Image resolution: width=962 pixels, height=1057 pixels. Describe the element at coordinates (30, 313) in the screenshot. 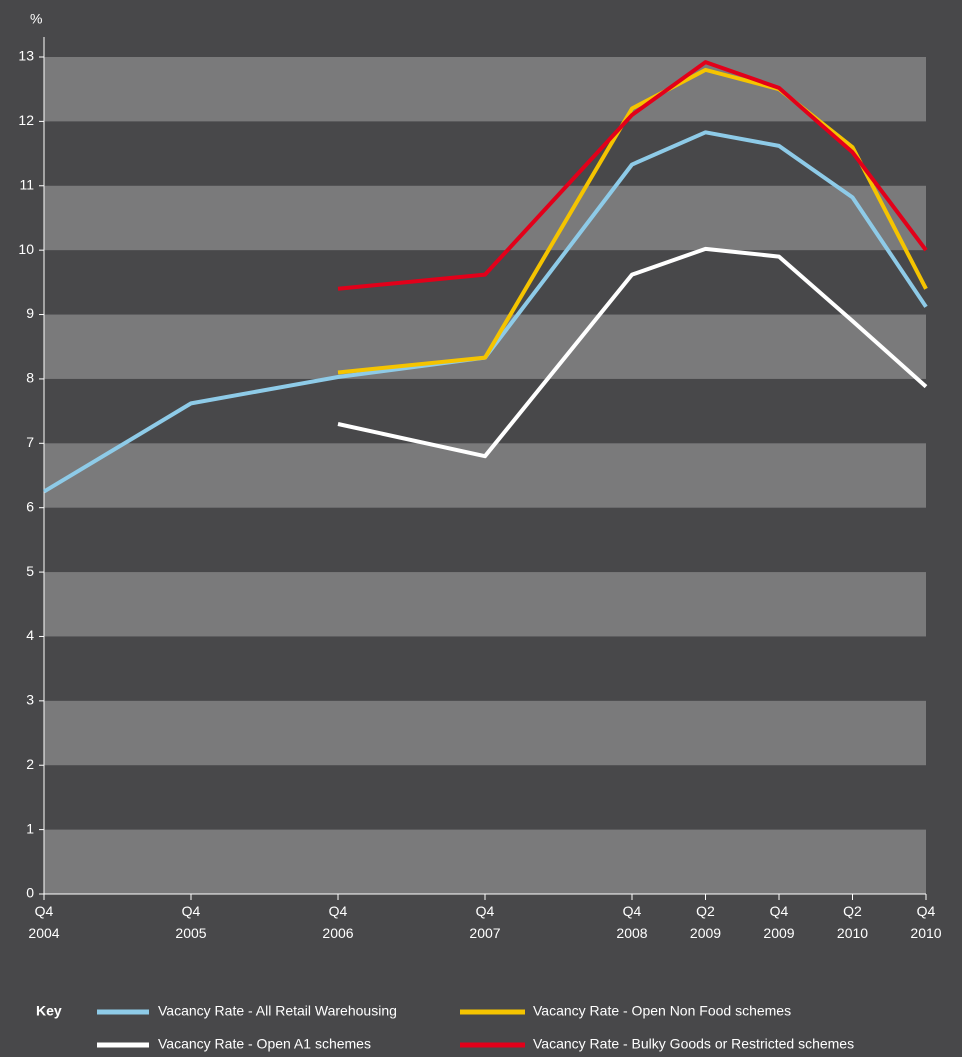

I see `y-tick-label: 9` at that location.